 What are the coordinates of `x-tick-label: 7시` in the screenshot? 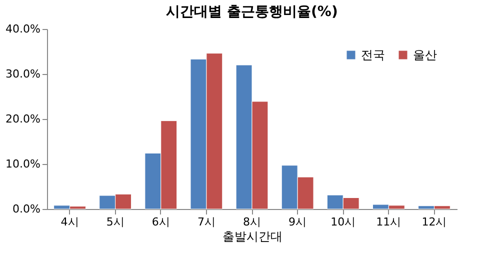 It's located at (206, 222).